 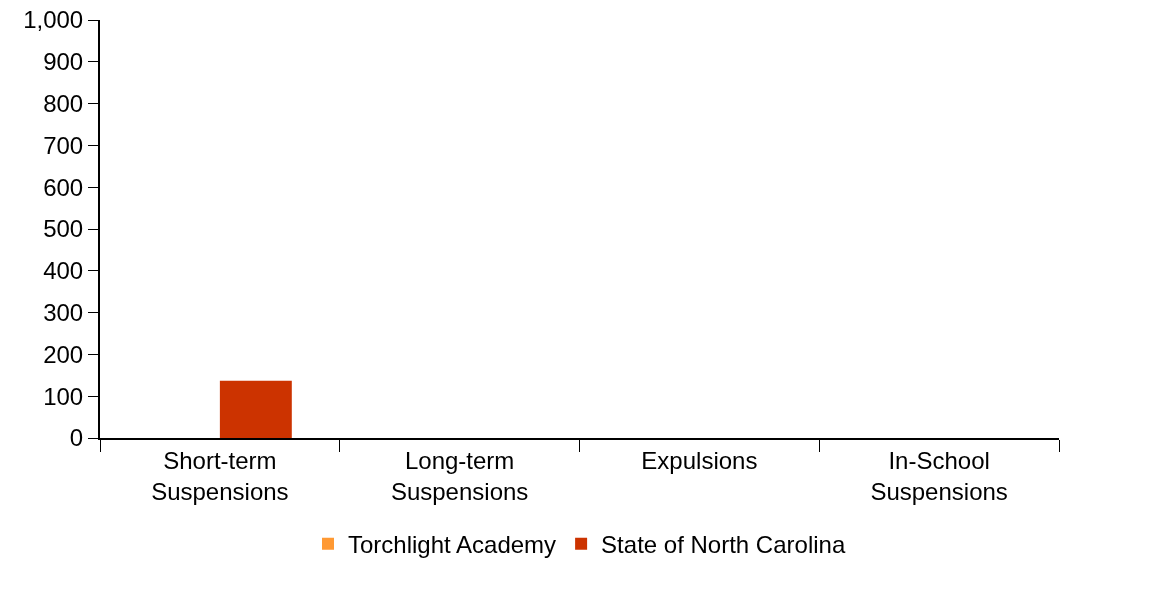 What do you see at coordinates (76, 438) in the screenshot?
I see `y-tick-label: 0` at bounding box center [76, 438].